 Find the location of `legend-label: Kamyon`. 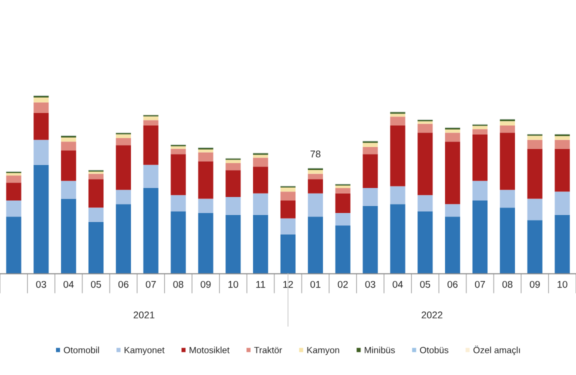

legend-label: Kamyon is located at coordinates (323, 351).